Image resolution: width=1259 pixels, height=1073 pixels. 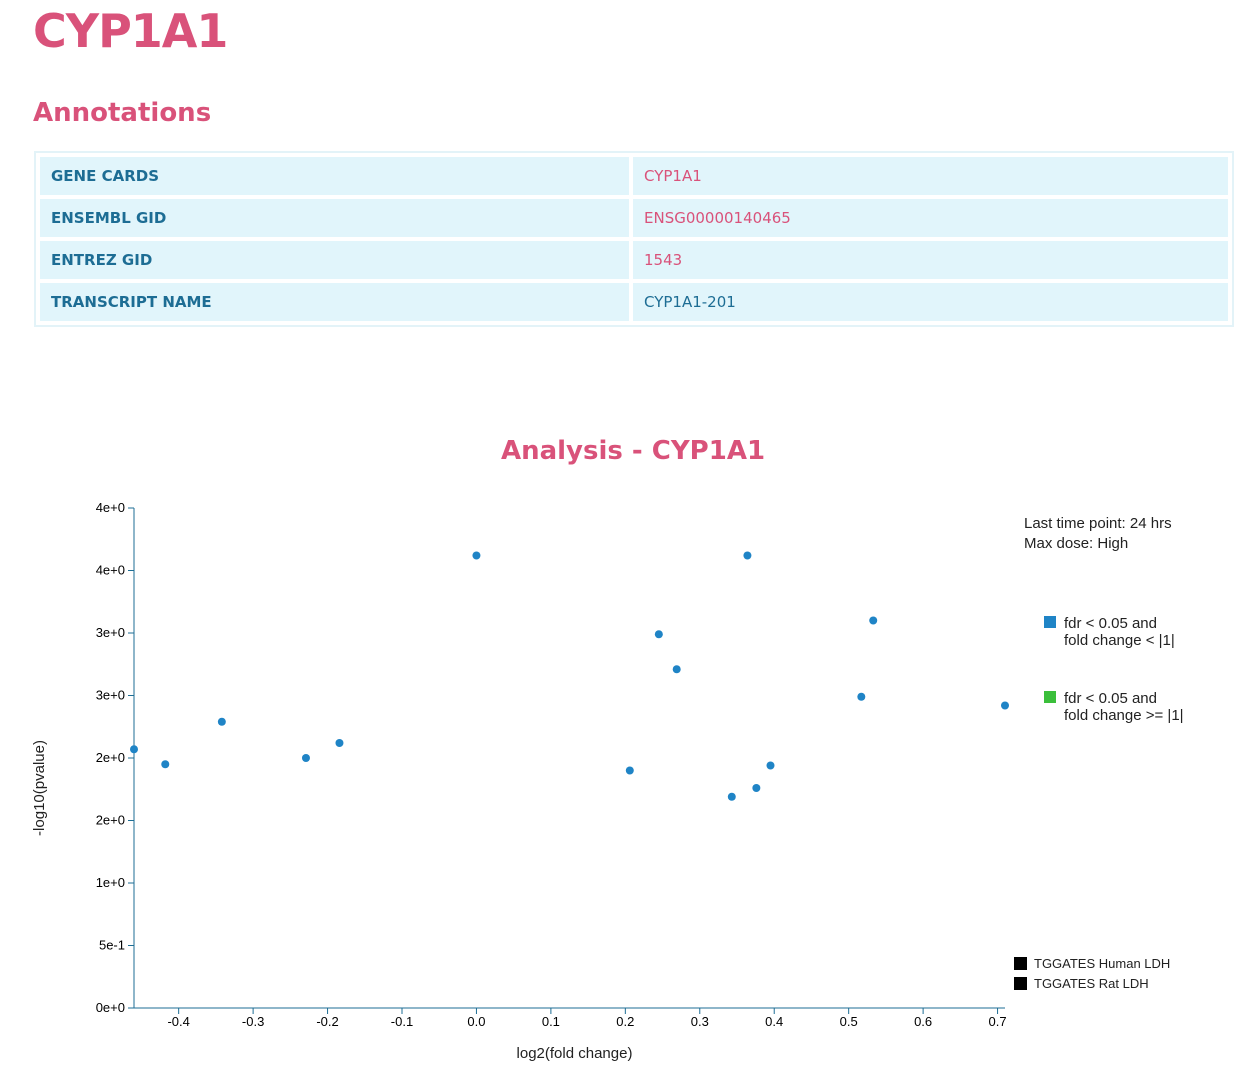 I want to click on x-tick-label: 0.6, so click(x=923, y=1021).